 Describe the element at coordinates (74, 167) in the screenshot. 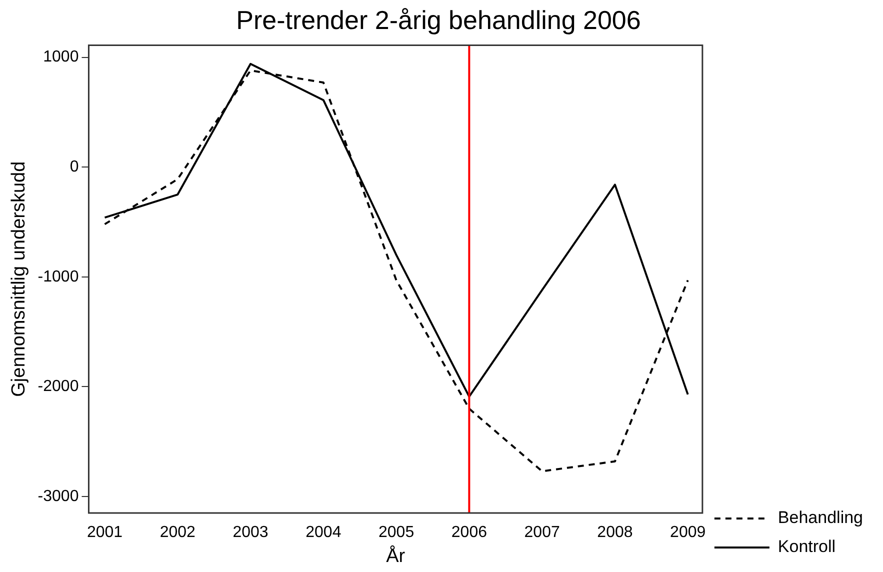

I see `y-tick-label: 0` at that location.